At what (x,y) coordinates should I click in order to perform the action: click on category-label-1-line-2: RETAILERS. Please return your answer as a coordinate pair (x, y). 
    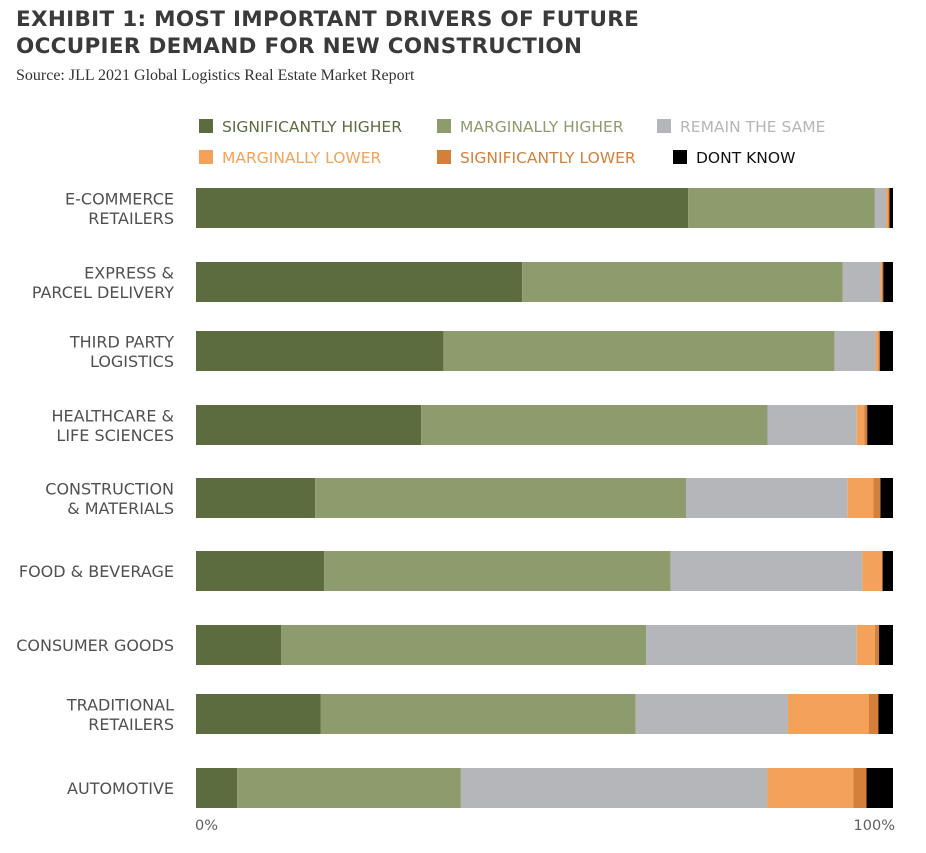
    Looking at the image, I should click on (131, 218).